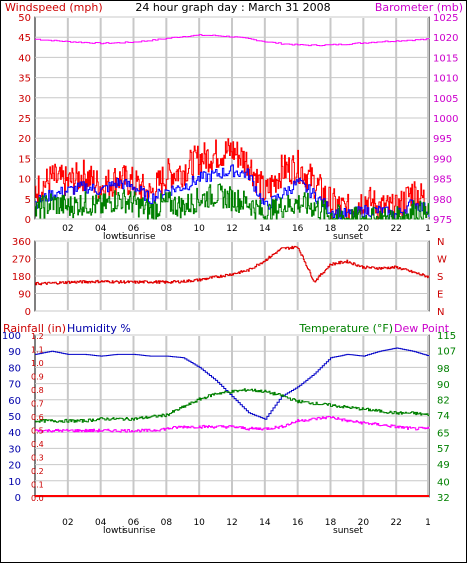  Describe the element at coordinates (232, 201) in the screenshot. I see `wind-low-line` at that location.